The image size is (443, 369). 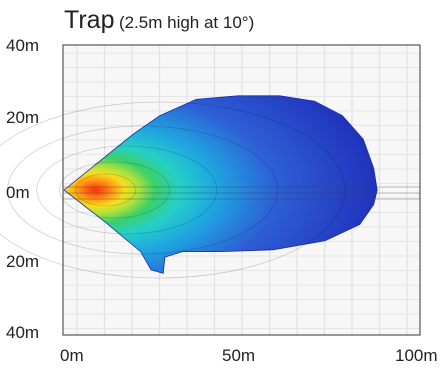 What do you see at coordinates (239, 355) in the screenshot?
I see `x-tick-label: 50m` at bounding box center [239, 355].